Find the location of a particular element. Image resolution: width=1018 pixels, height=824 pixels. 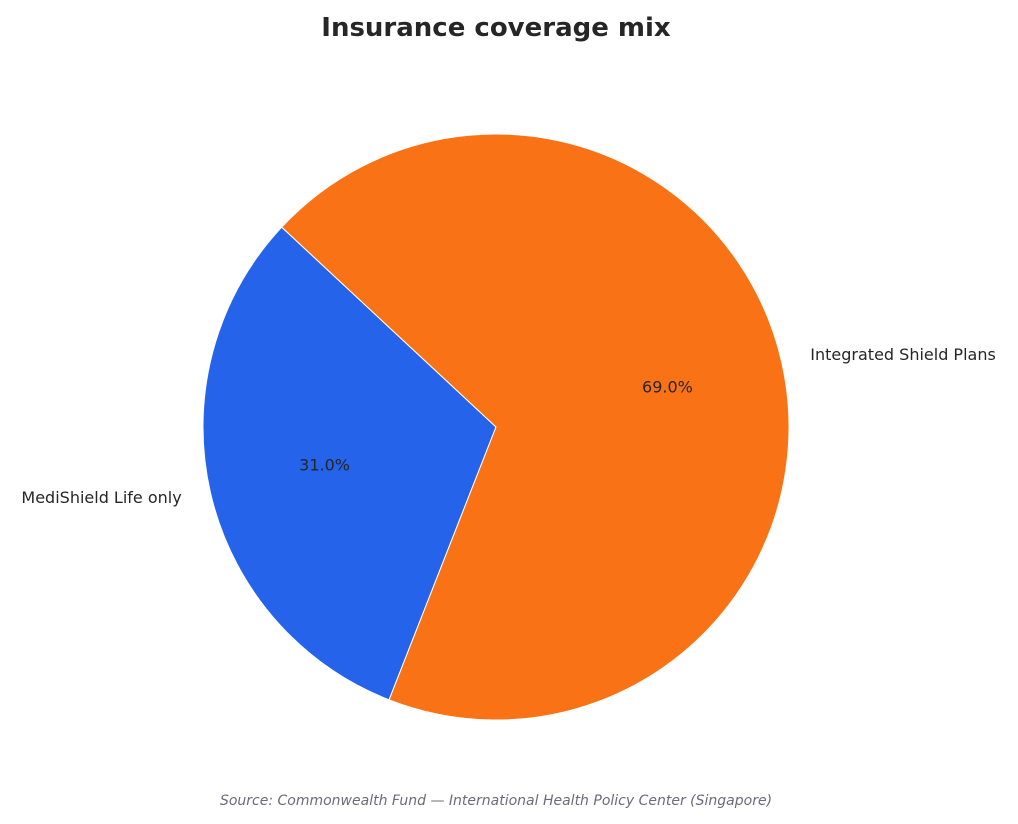

slice-percent-label: 69.0% is located at coordinates (667, 387).